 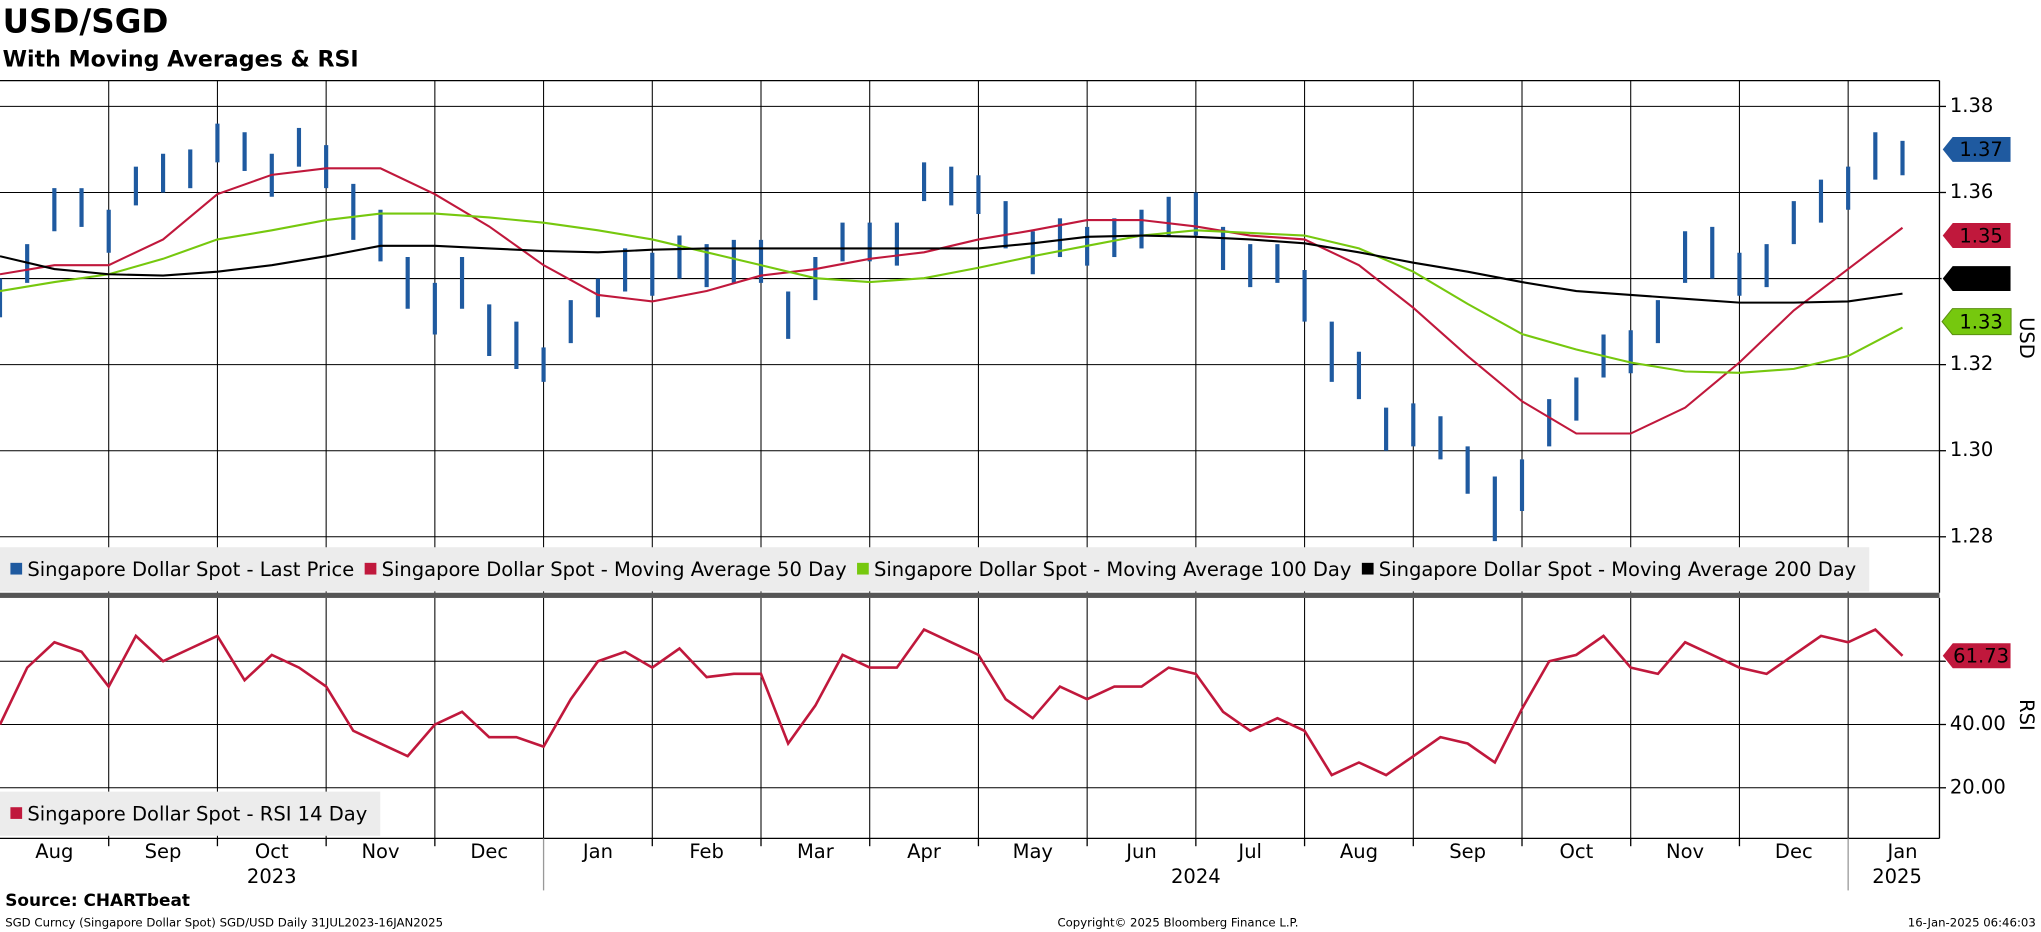 I want to click on x-year-label: 2024, so click(x=1196, y=876).